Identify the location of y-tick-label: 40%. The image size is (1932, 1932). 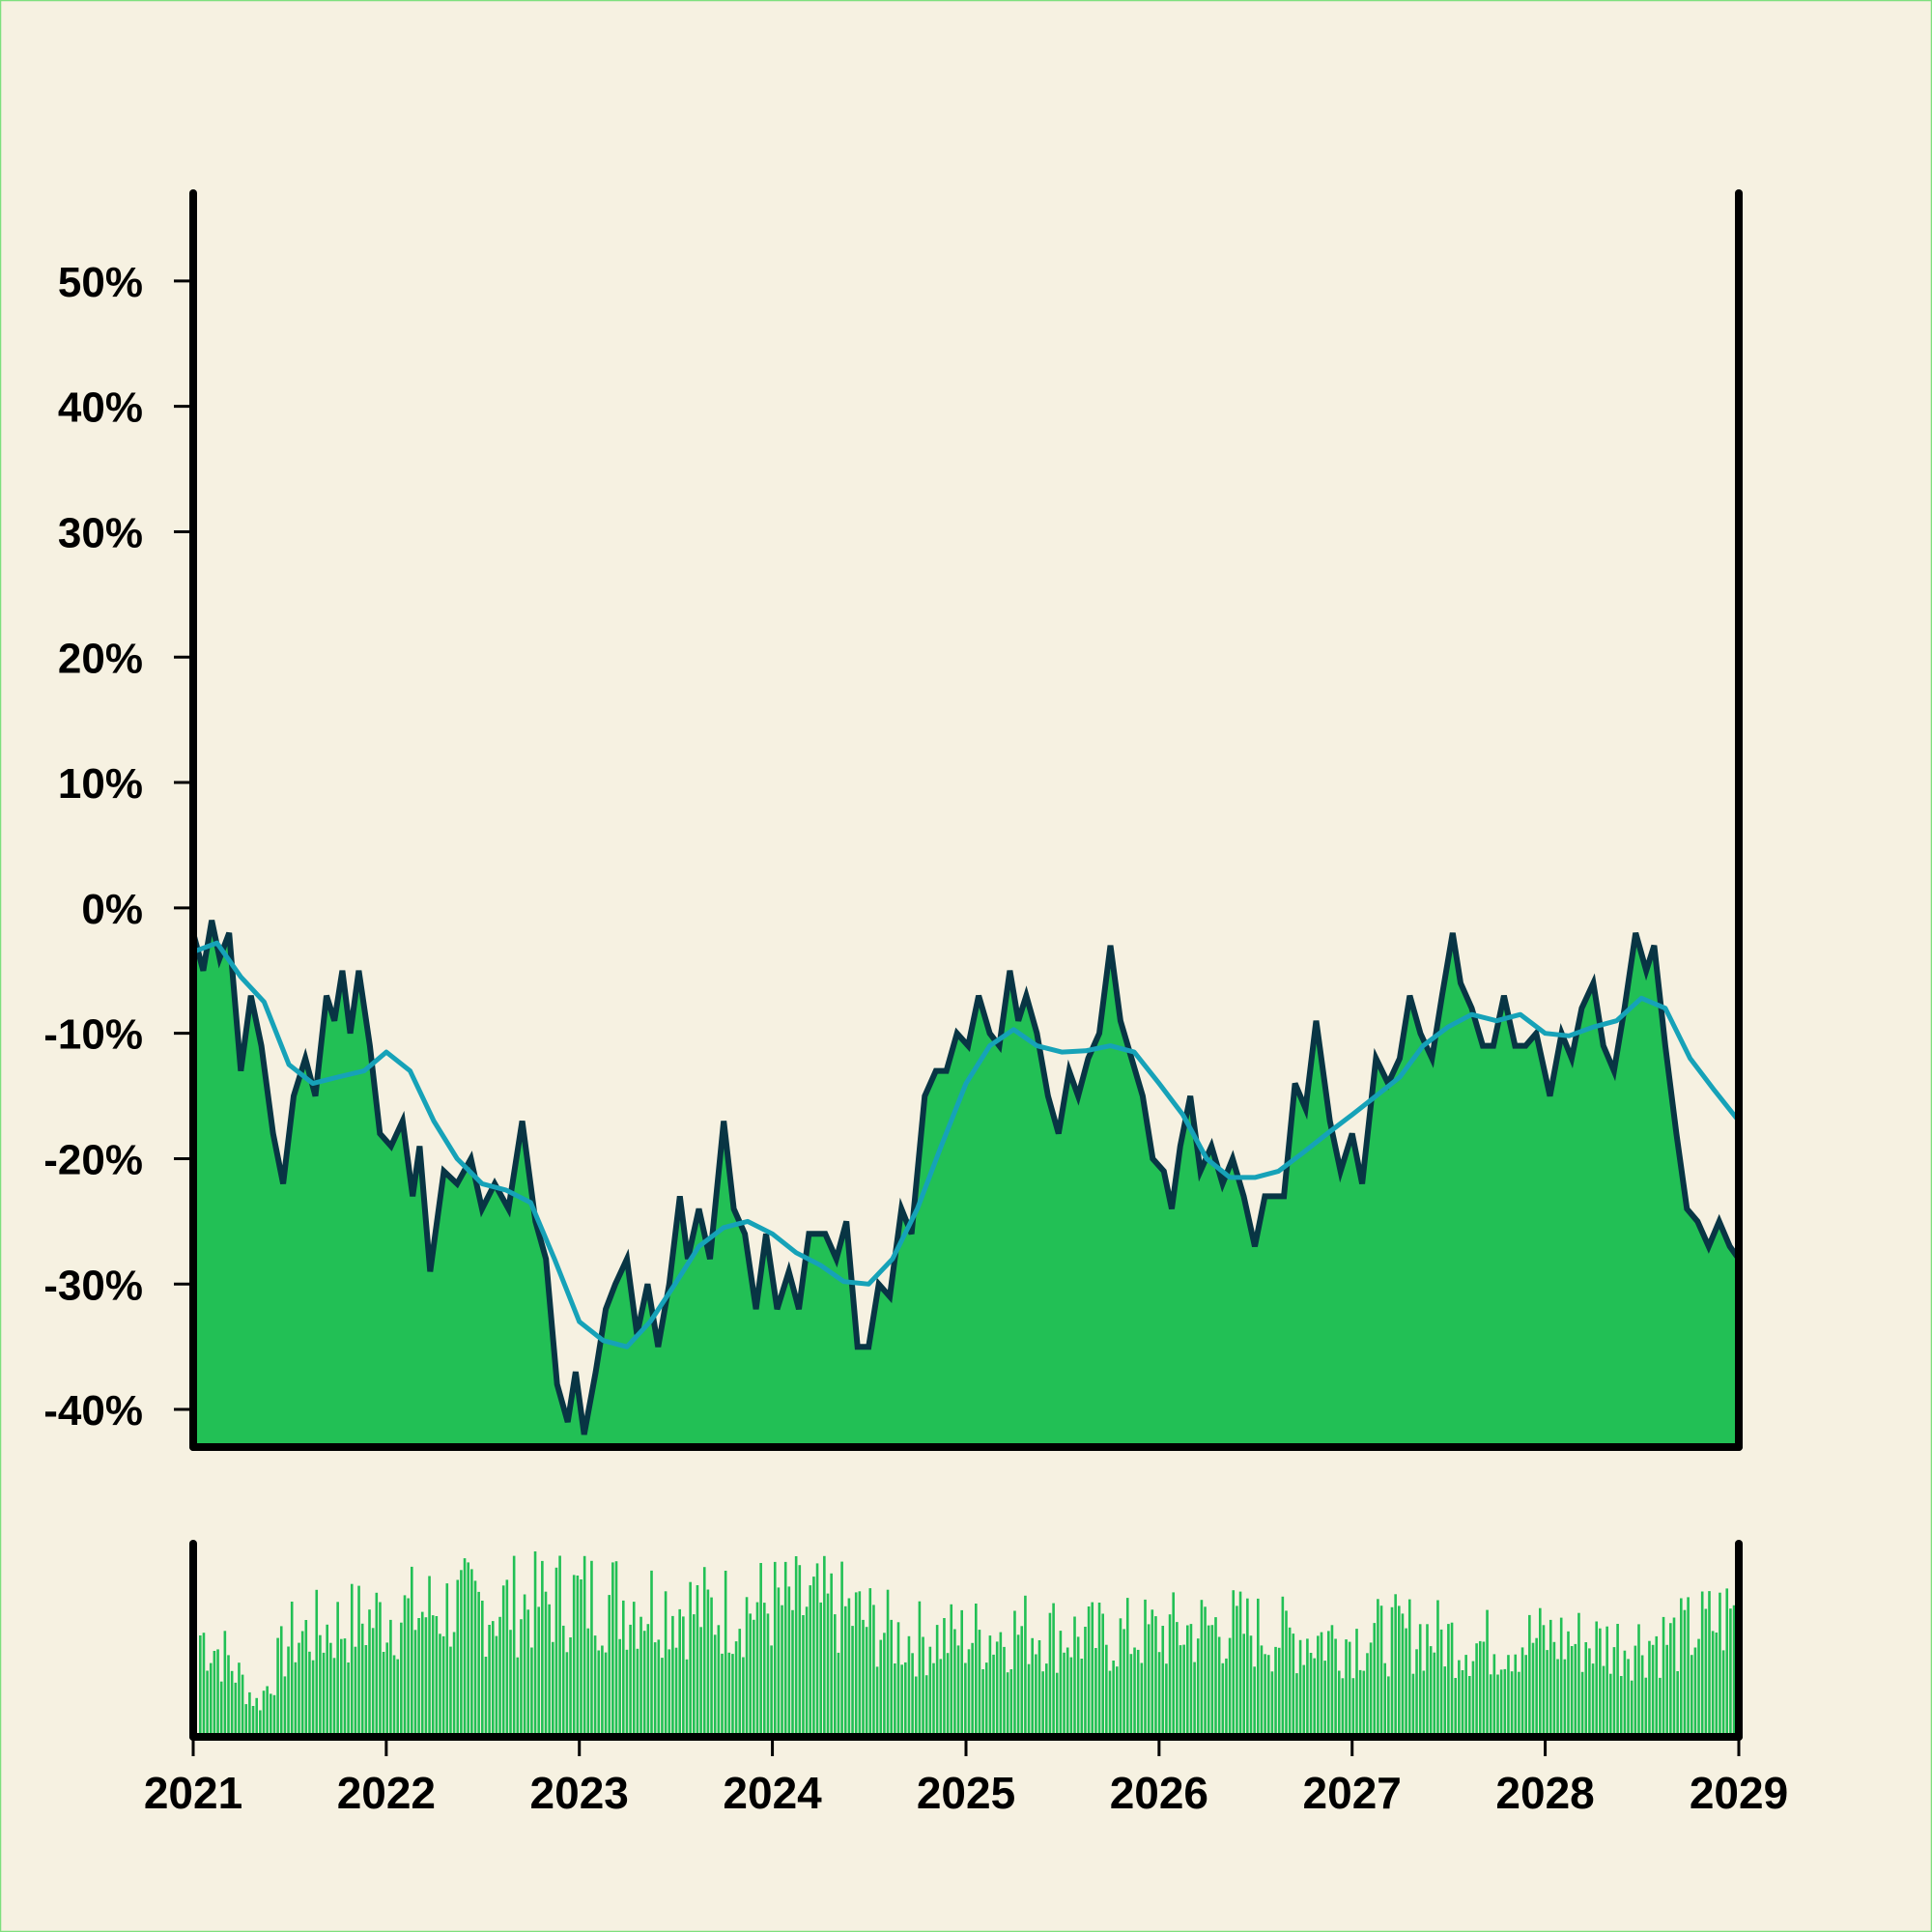
(100, 408).